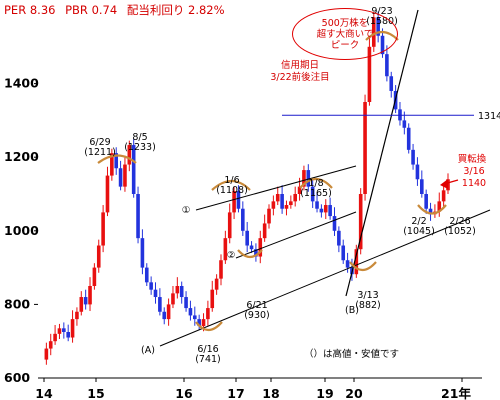  Describe the element at coordinates (324, 393) in the screenshot. I see `x-tick-label: 19` at that location.